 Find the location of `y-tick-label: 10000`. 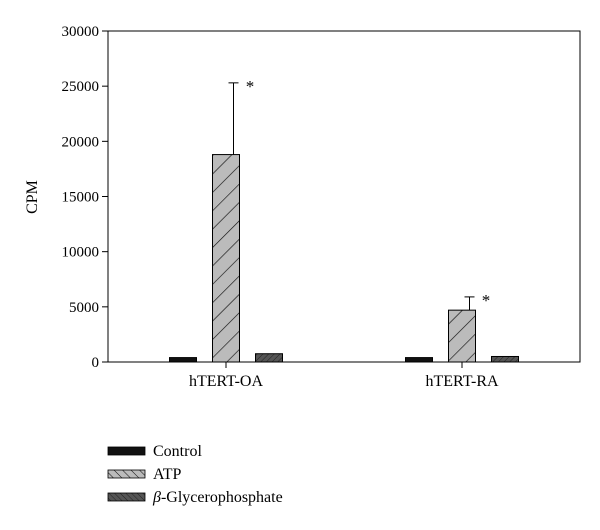

y-tick-label: 10000 is located at coordinates (81, 253).